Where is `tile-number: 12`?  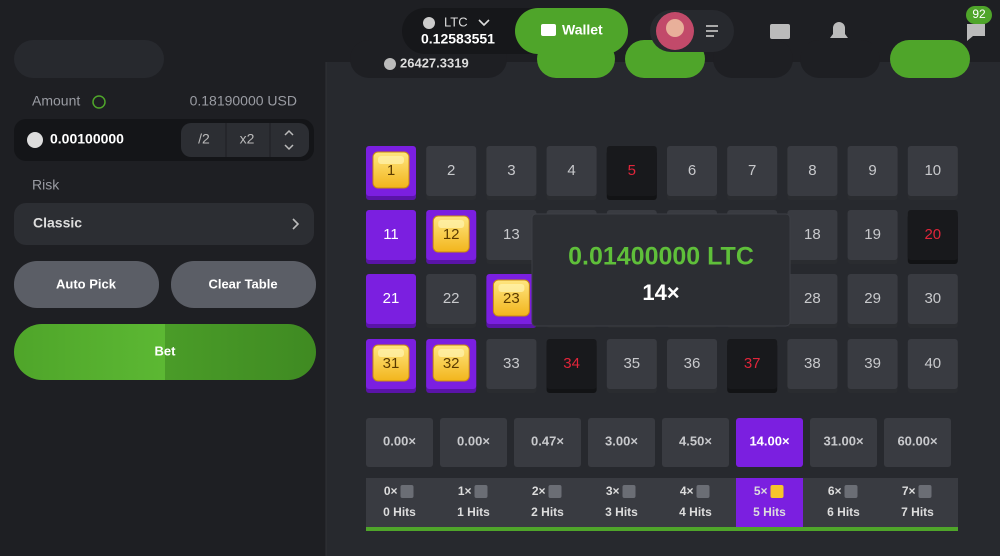 tile-number: 12 is located at coordinates (451, 234).